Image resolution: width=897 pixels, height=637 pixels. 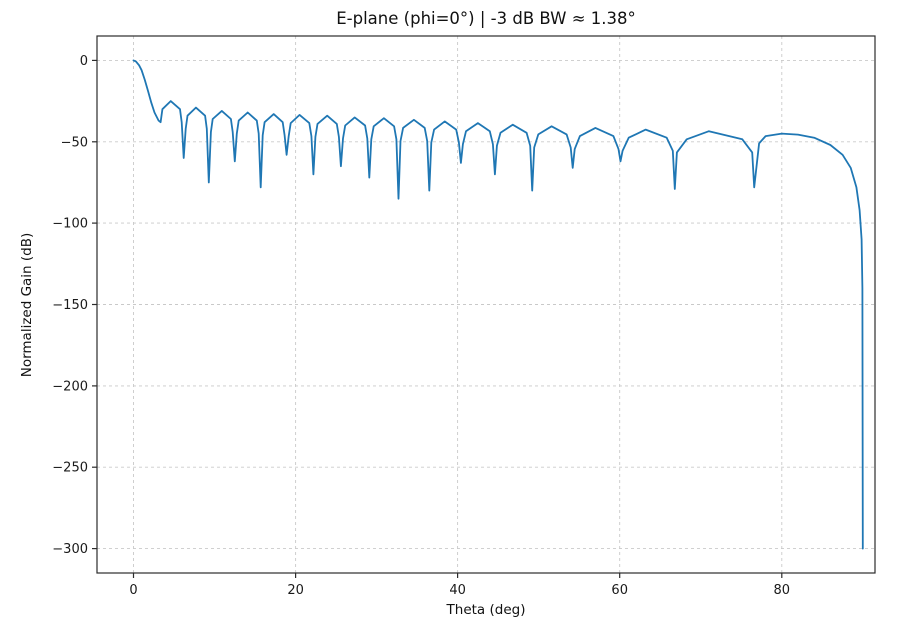 I want to click on y-tick-label: −250, so click(x=70, y=468).